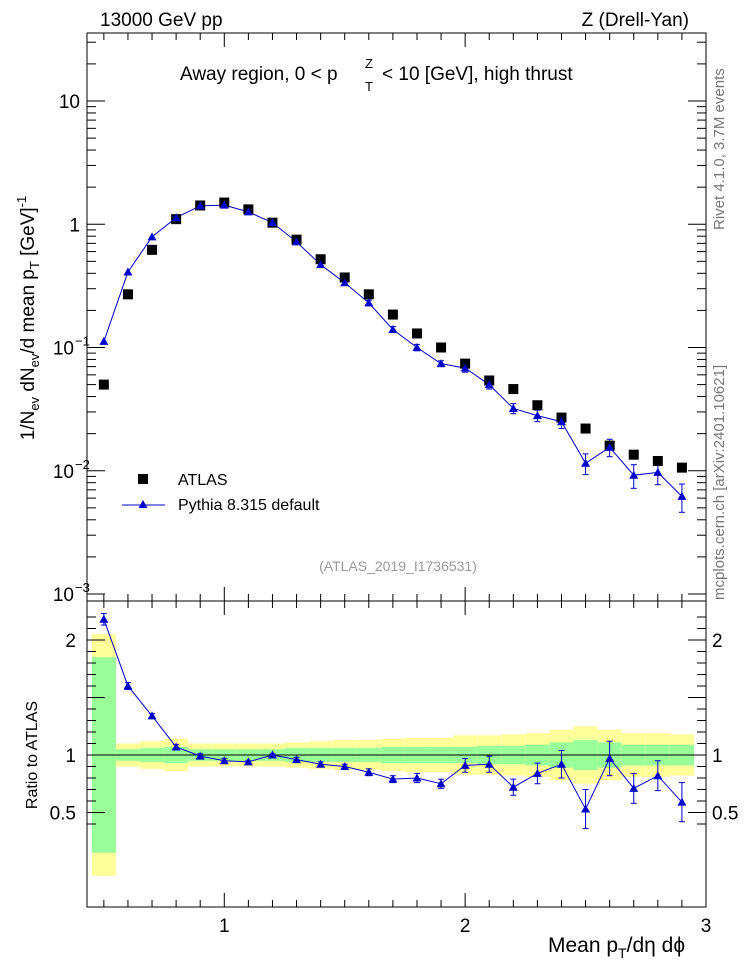 This screenshot has height=972, width=746. What do you see at coordinates (398, 566) in the screenshot?
I see `analysis-label: (ATLAS_2019_I1736531)` at bounding box center [398, 566].